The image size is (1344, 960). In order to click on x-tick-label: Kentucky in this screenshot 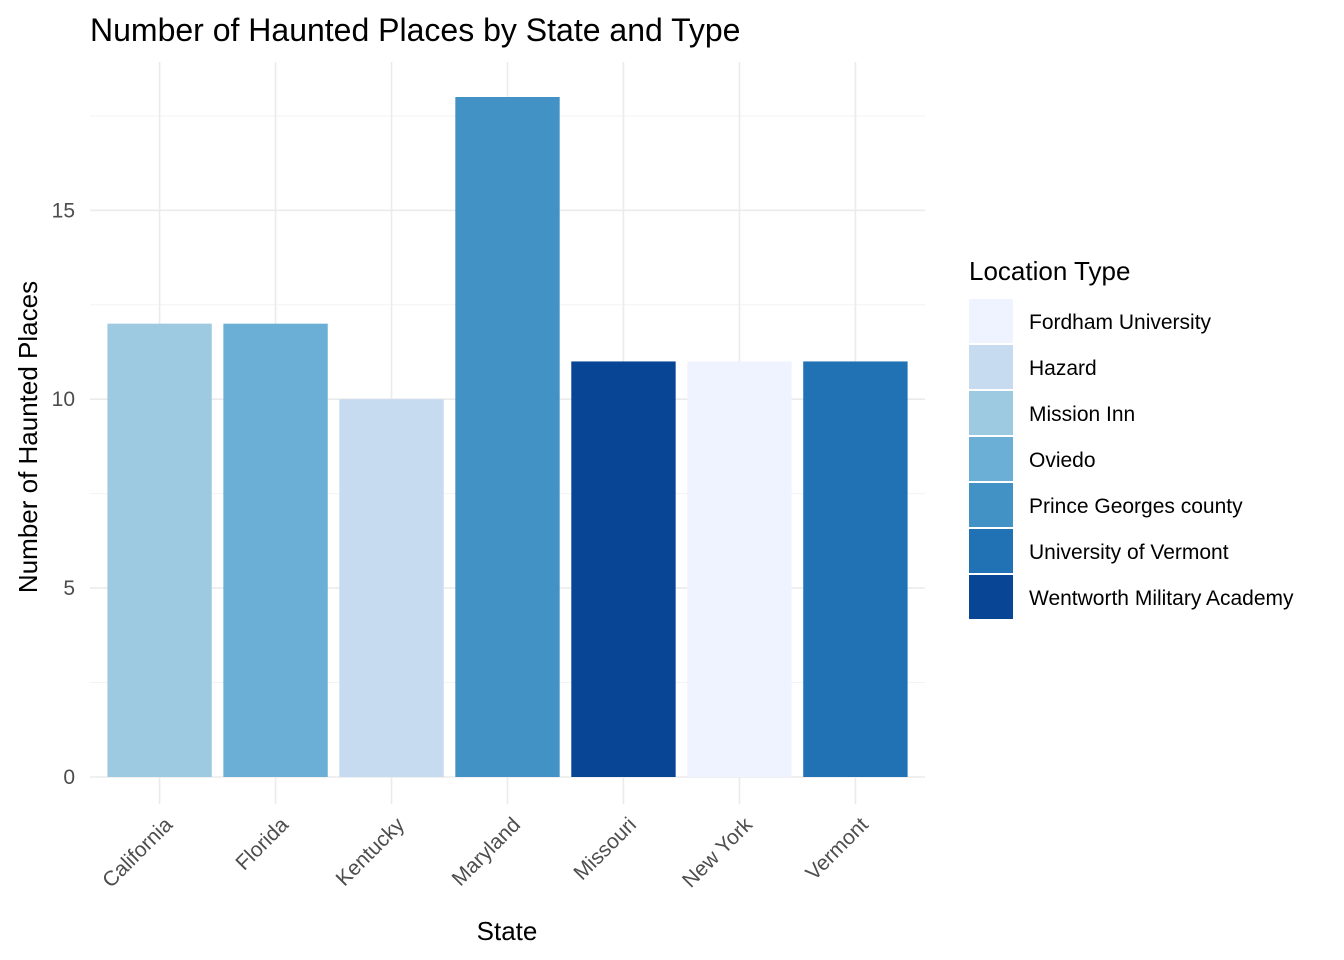, I will do `click(371, 852)`.